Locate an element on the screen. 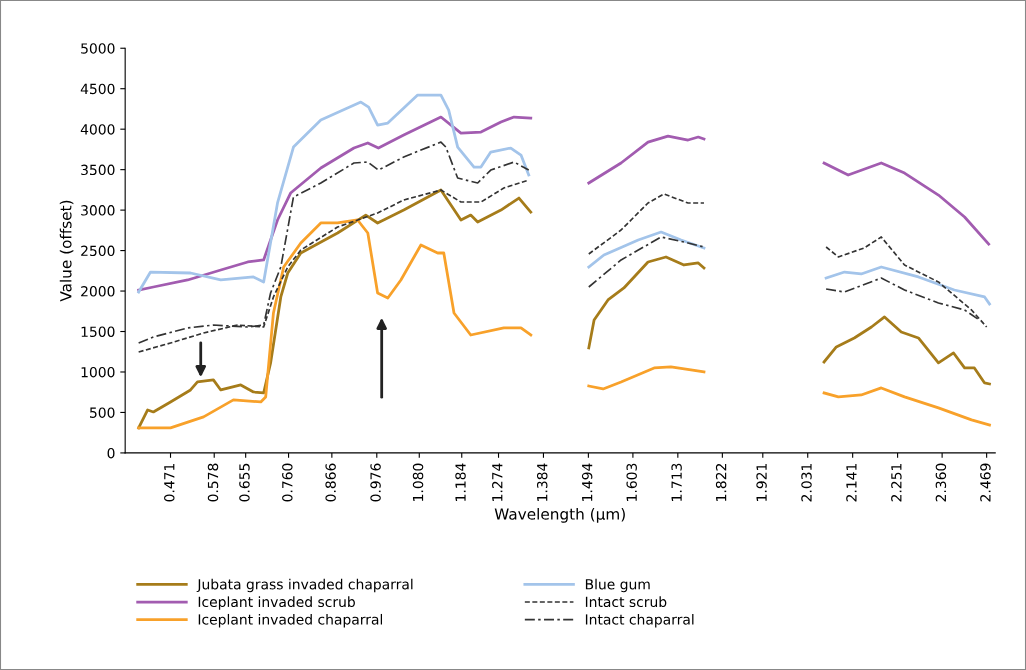 The height and width of the screenshot is (670, 1026). y-tick-label: 4000 is located at coordinates (97, 129).